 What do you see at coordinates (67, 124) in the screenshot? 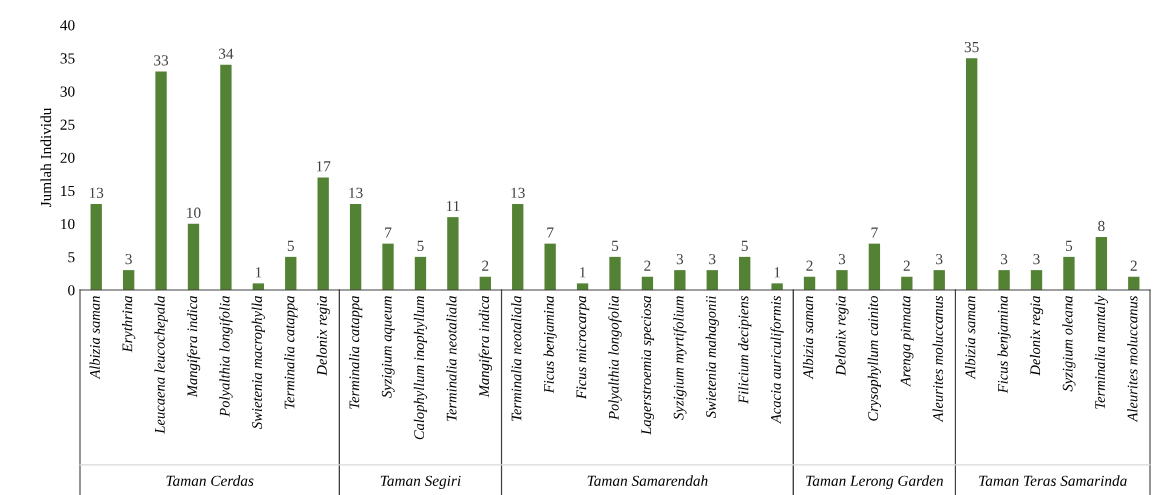
I see `y-tick-label: 25` at bounding box center [67, 124].